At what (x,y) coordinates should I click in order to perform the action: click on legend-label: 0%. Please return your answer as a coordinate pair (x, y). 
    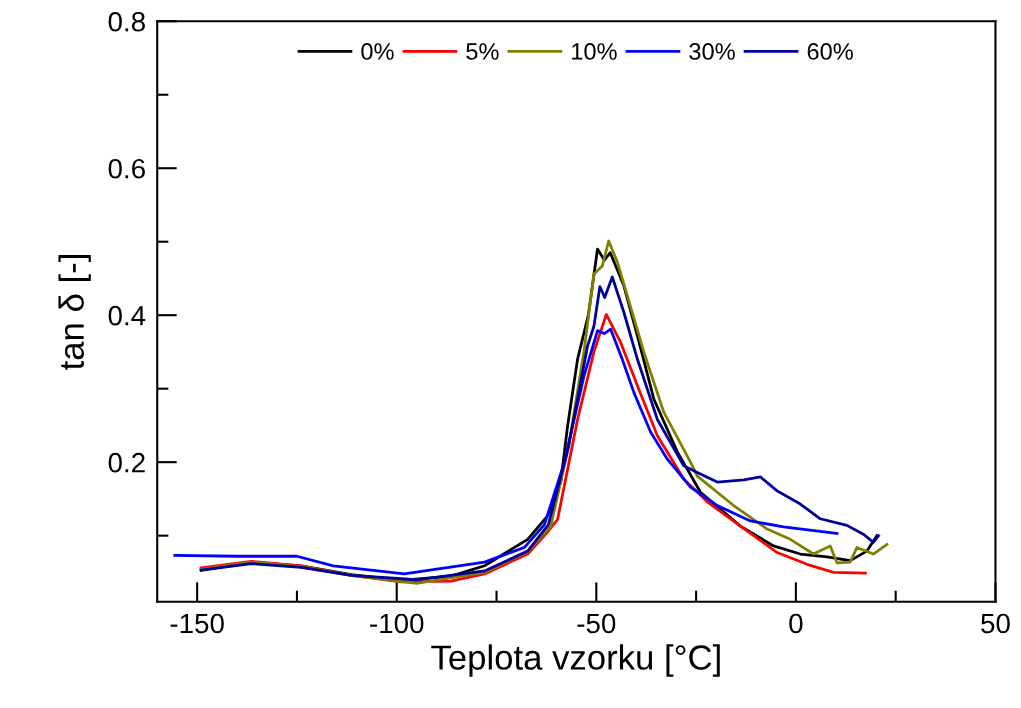
    Looking at the image, I should click on (377, 51).